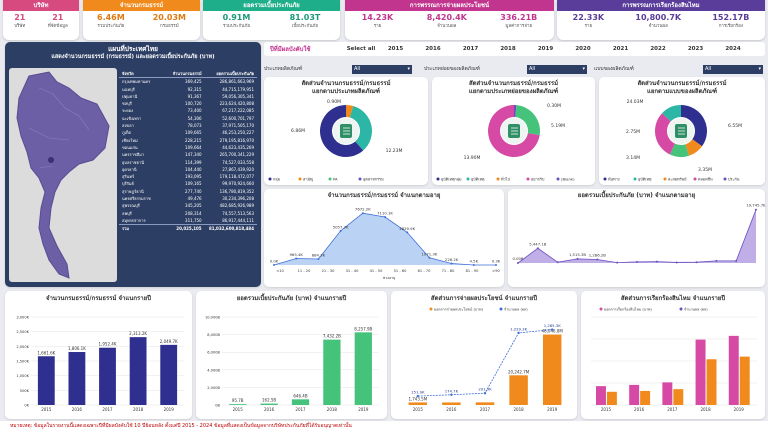  I want to click on kpi-title: ยอดรวมเบี้ยประกันภัย, so click(271, 5).